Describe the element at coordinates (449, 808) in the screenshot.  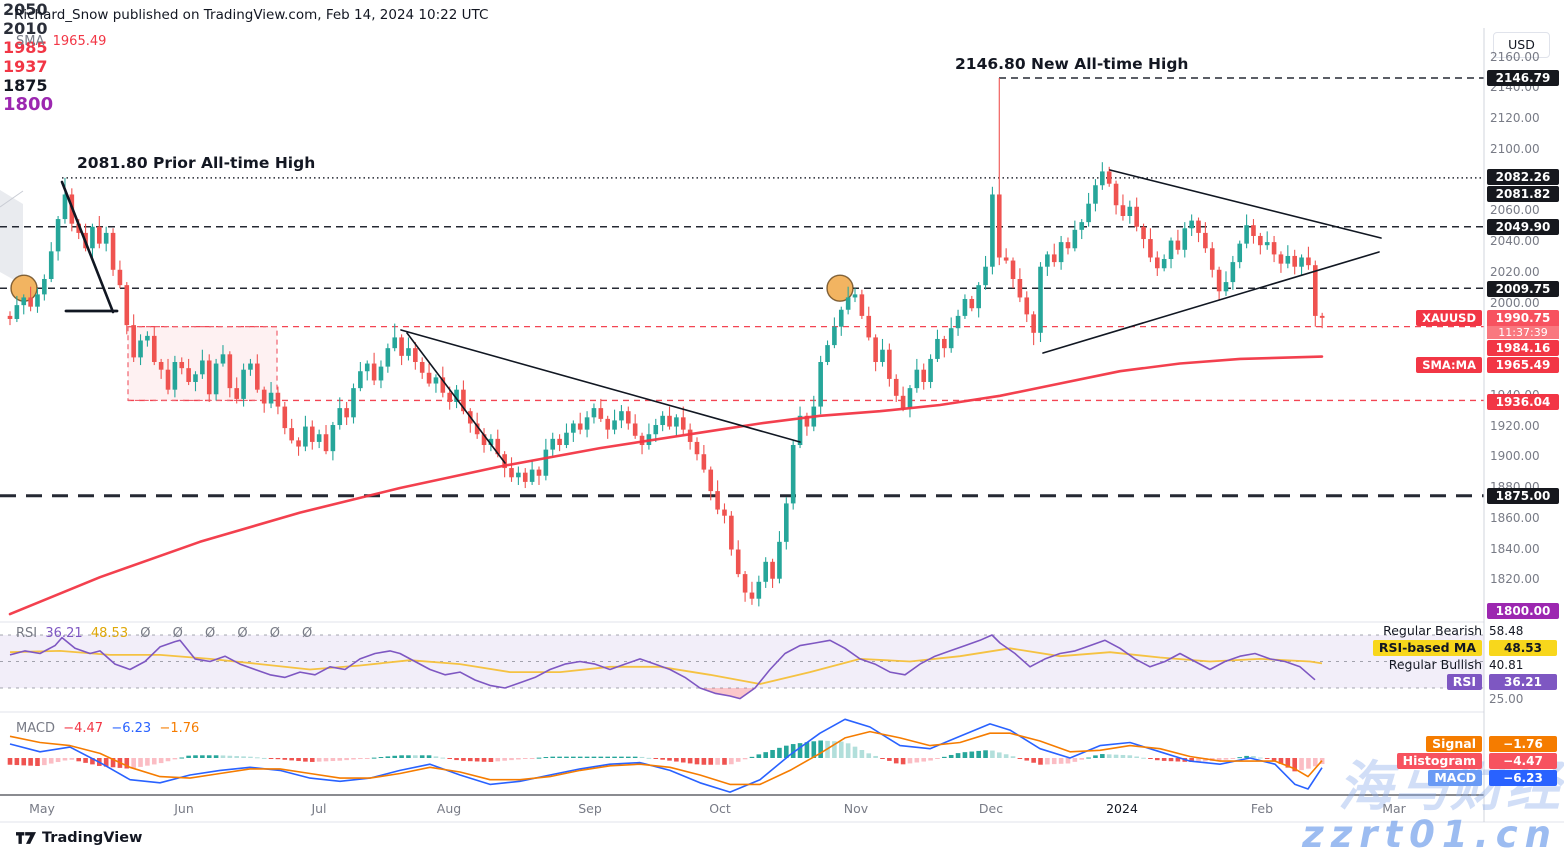
I see `time-axis-label-Aug: Aug` at that location.